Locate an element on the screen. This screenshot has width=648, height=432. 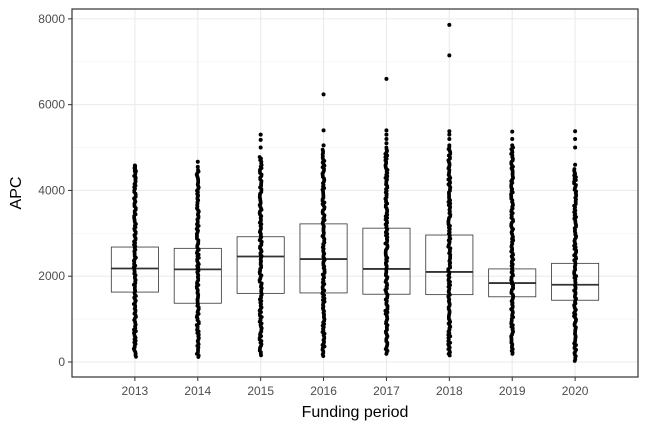
x-tick-label: 2019 is located at coordinates (512, 391).